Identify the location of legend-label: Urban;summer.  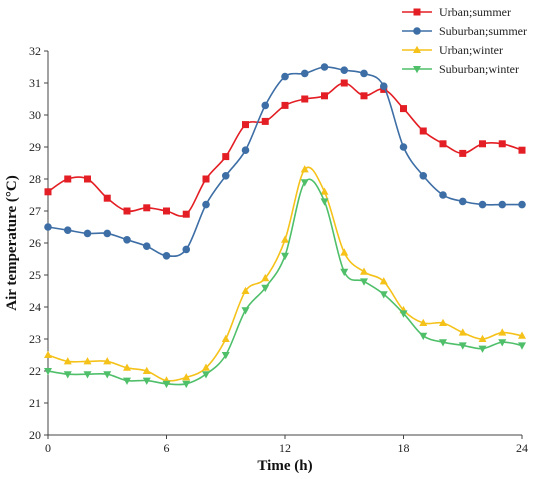
(475, 12).